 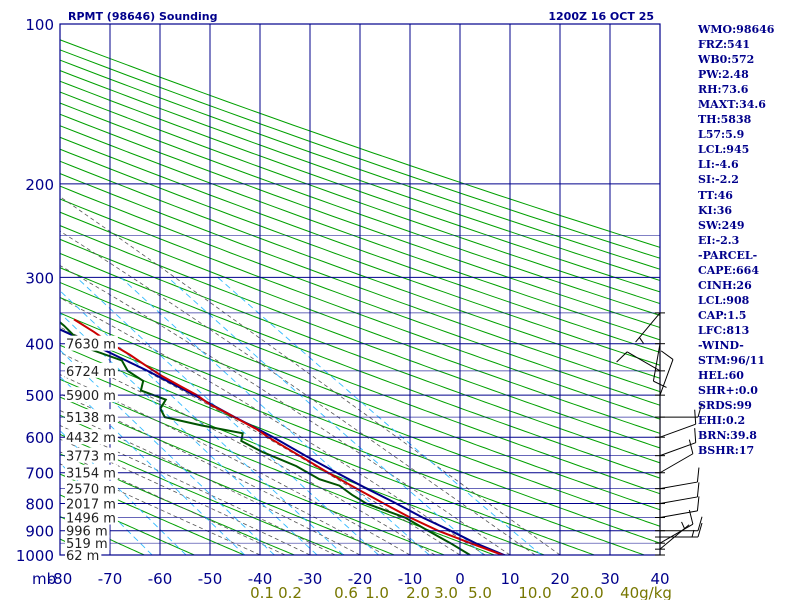 What do you see at coordinates (601, 16) in the screenshot?
I see `valid-time: 1200Z 16 OCT 25` at bounding box center [601, 16].